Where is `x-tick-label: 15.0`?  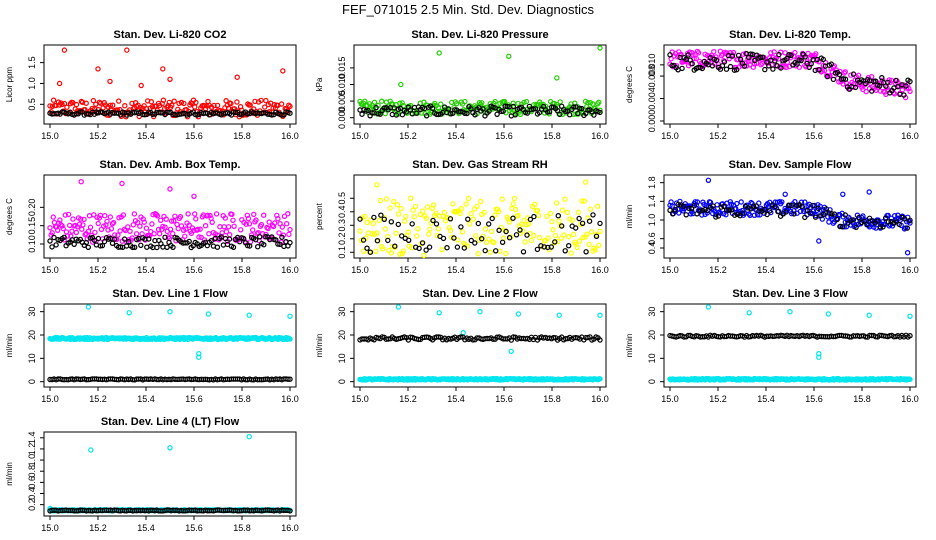
x-tick-label: 15.0 is located at coordinates (50, 399).